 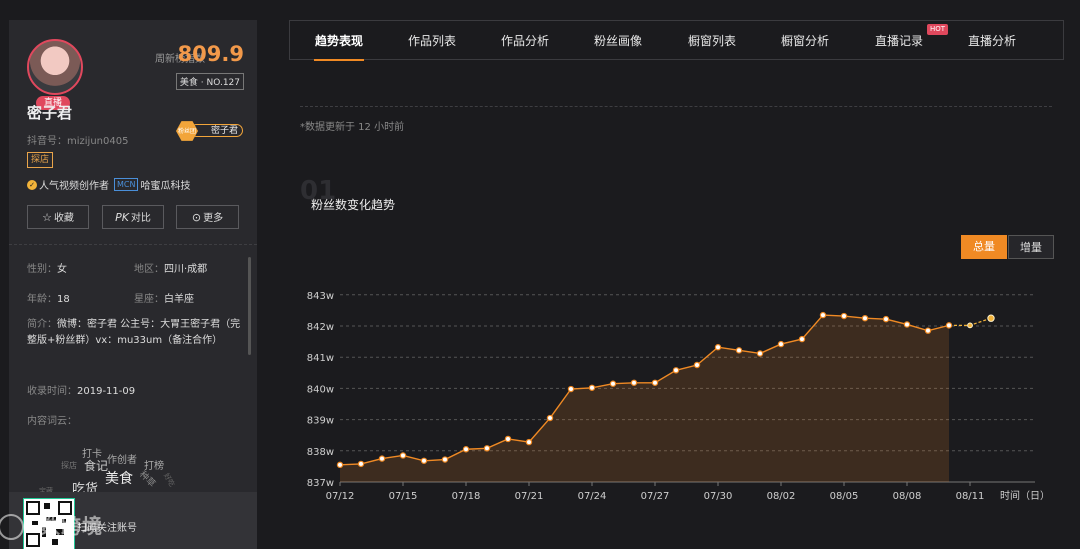 What do you see at coordinates (340, 496) in the screenshot?
I see `x-tick-label: 07/12` at bounding box center [340, 496].